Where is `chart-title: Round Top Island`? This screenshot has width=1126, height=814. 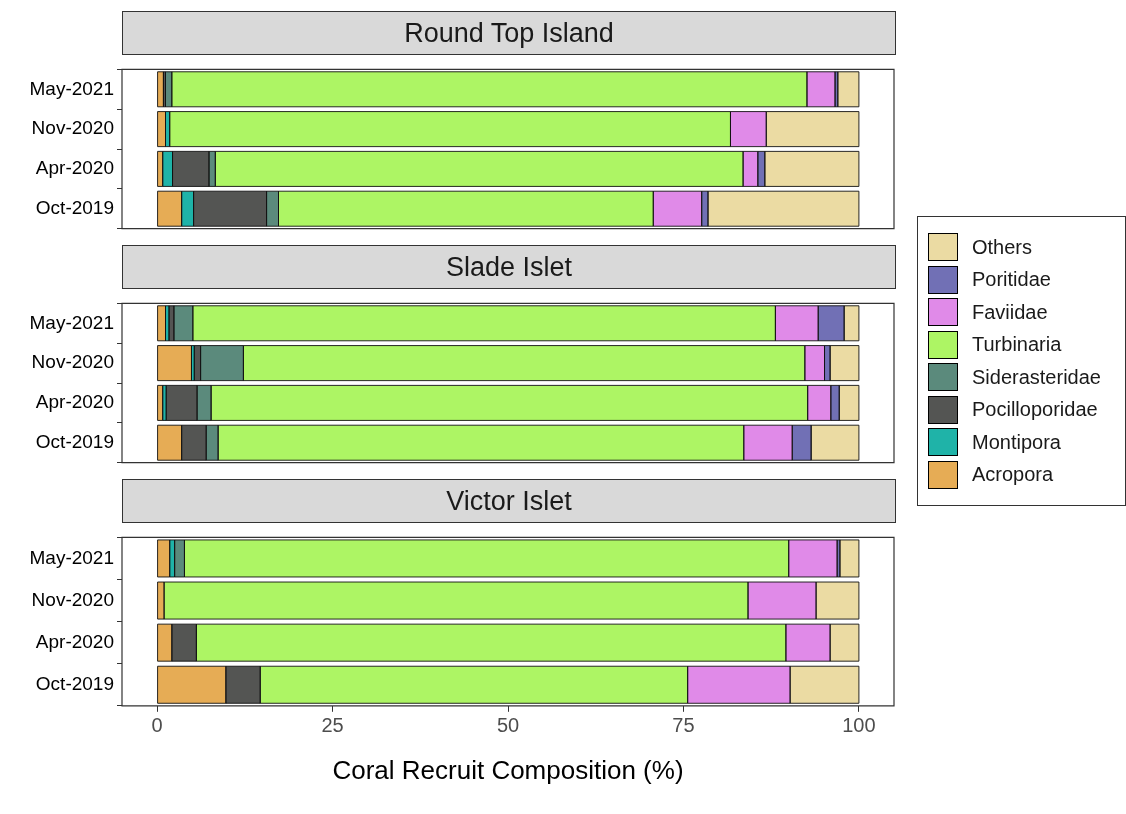
chart-title: Round Top Island is located at coordinates (509, 33).